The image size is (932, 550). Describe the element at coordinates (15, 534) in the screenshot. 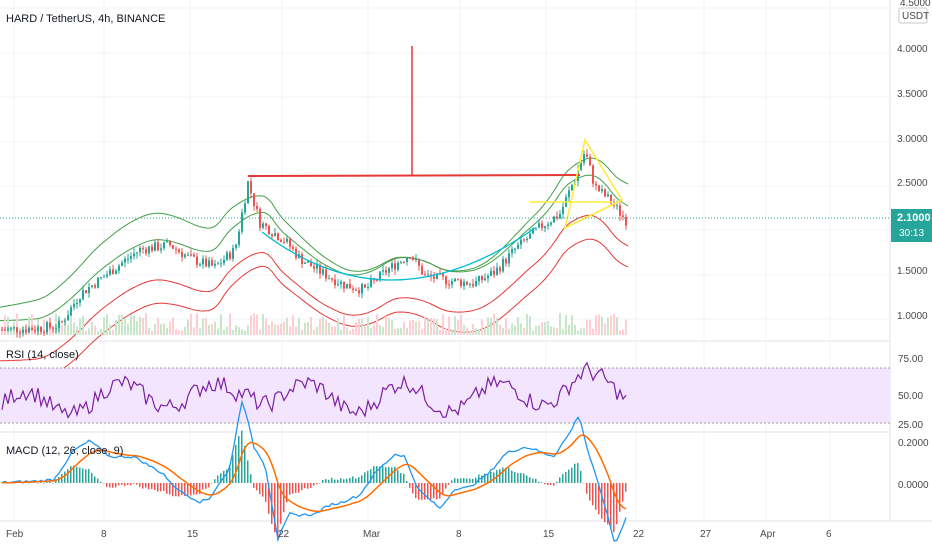

I see `time-label: Feb` at that location.